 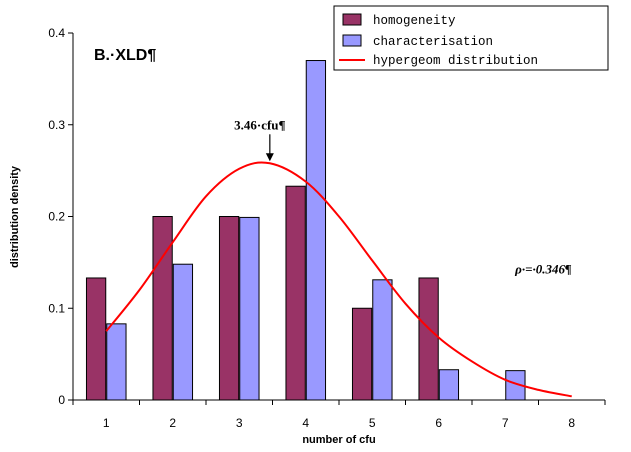 What do you see at coordinates (305, 423) in the screenshot?
I see `x-tick-label: 4` at bounding box center [305, 423].